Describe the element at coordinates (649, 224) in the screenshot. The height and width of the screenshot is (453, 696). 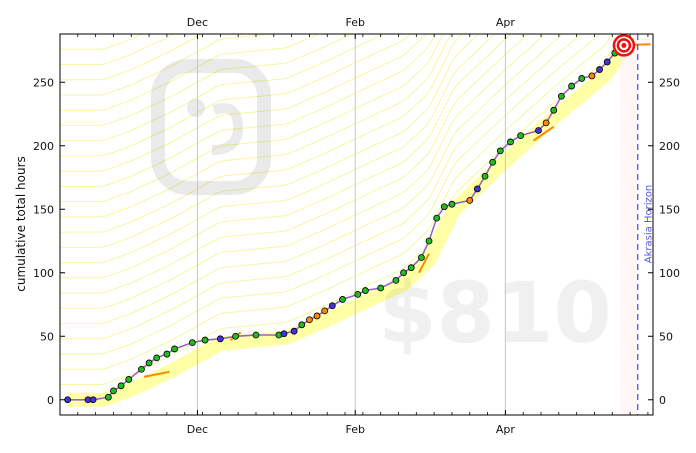
I see `horizon-label: Akrasia Horizon` at that location.